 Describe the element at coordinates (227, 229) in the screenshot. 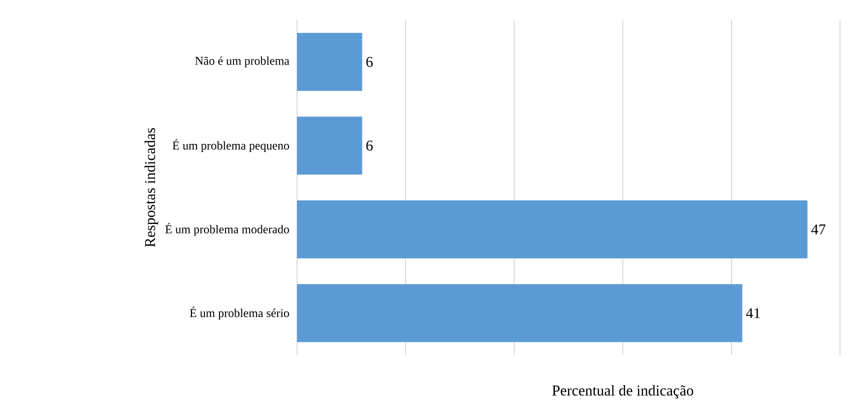

I see `y-tick-label: É um problema moderado` at that location.